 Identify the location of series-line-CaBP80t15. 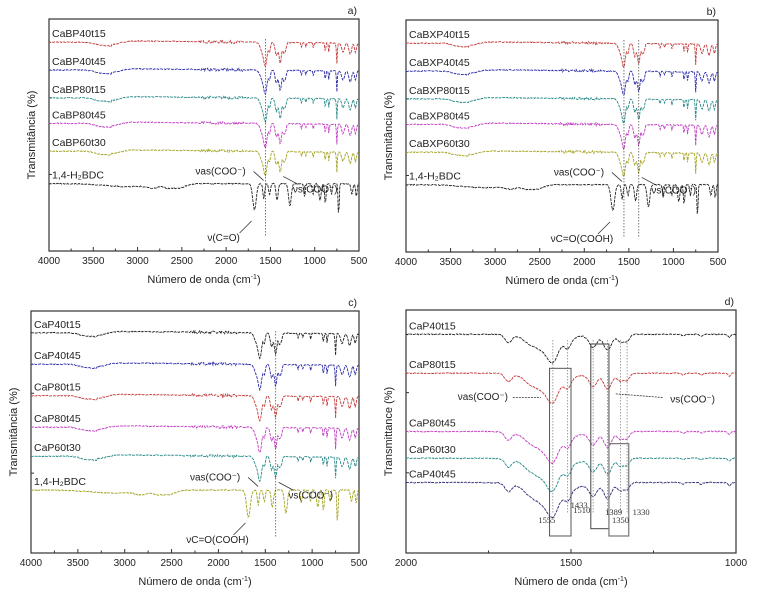
(204, 109).